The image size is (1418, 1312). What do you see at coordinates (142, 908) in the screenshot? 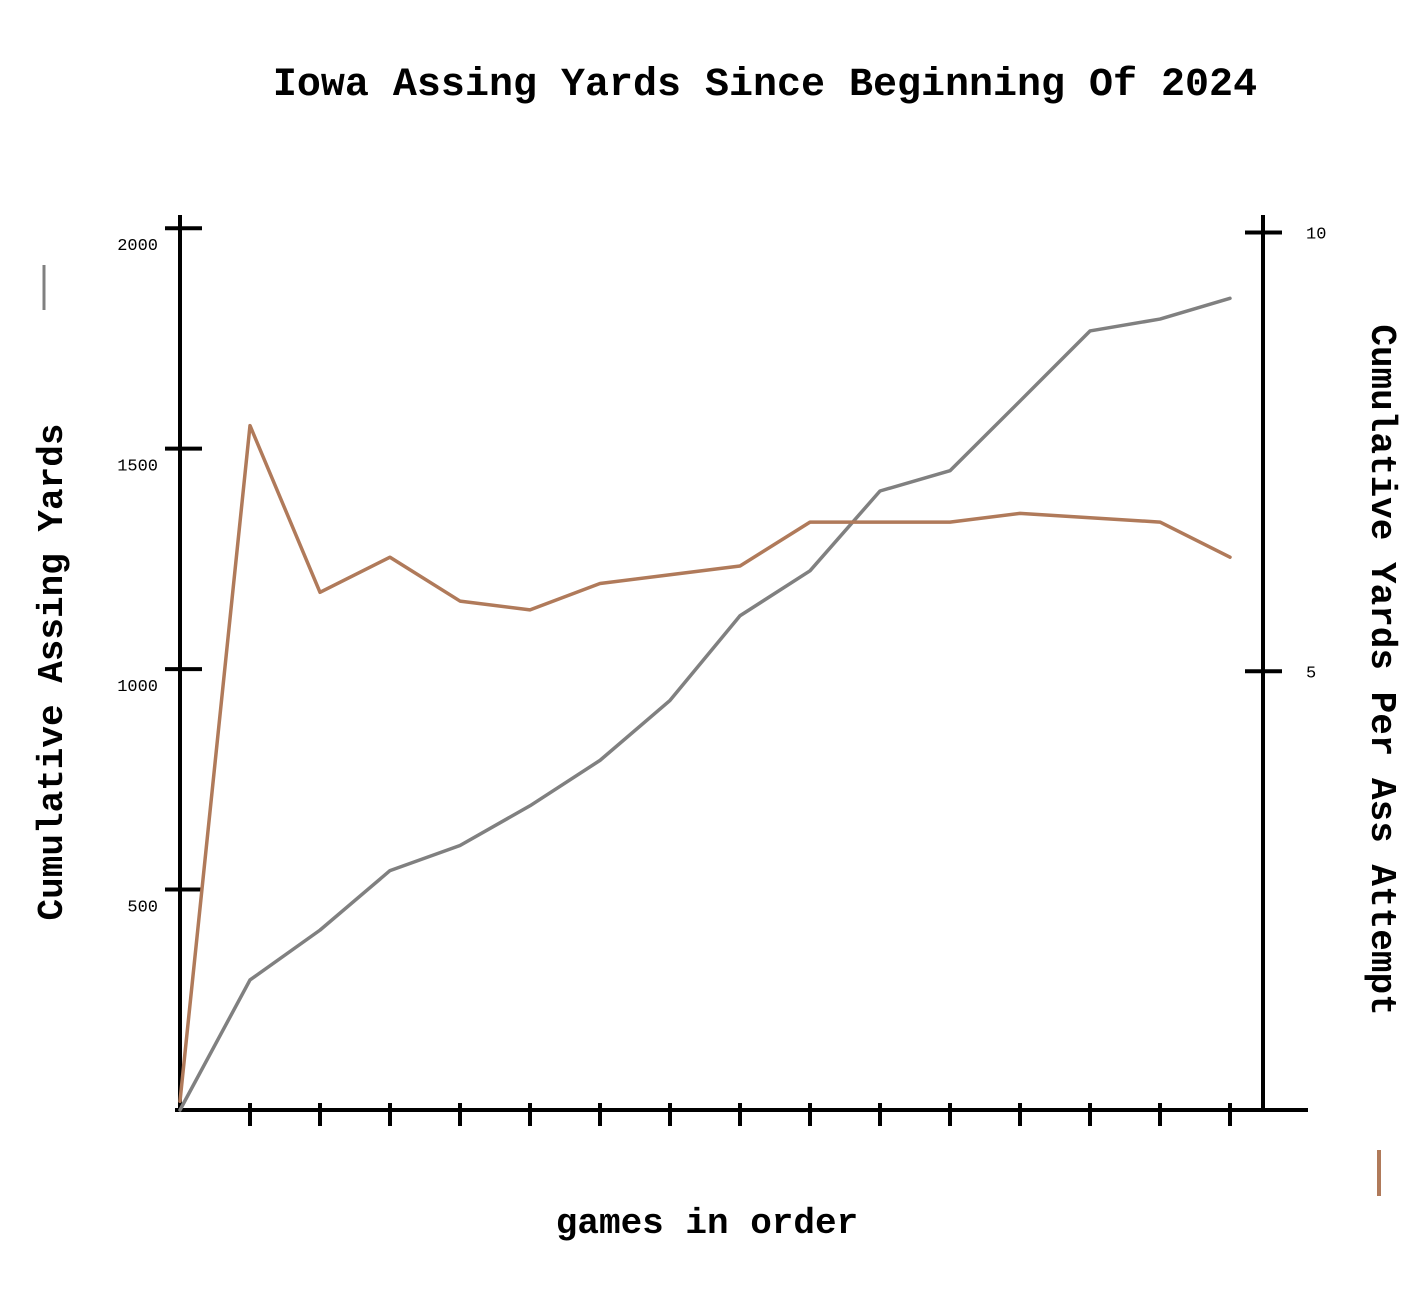
I see `y-tick-label: 500` at bounding box center [142, 908].